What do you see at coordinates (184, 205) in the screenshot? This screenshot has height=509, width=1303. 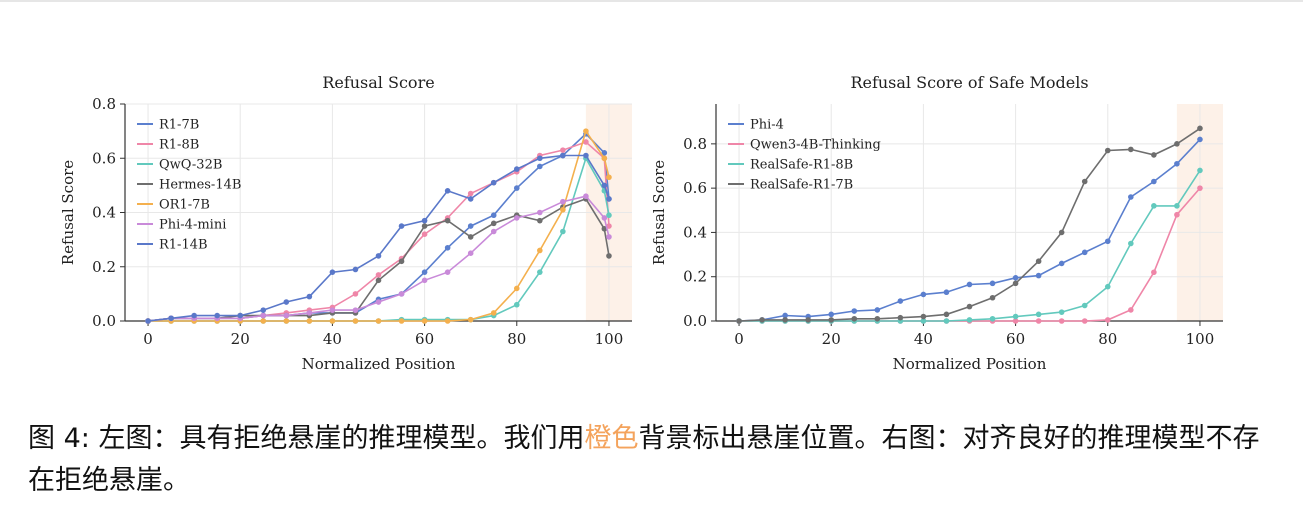 I see `legend-label: OR1-7B` at bounding box center [184, 205].